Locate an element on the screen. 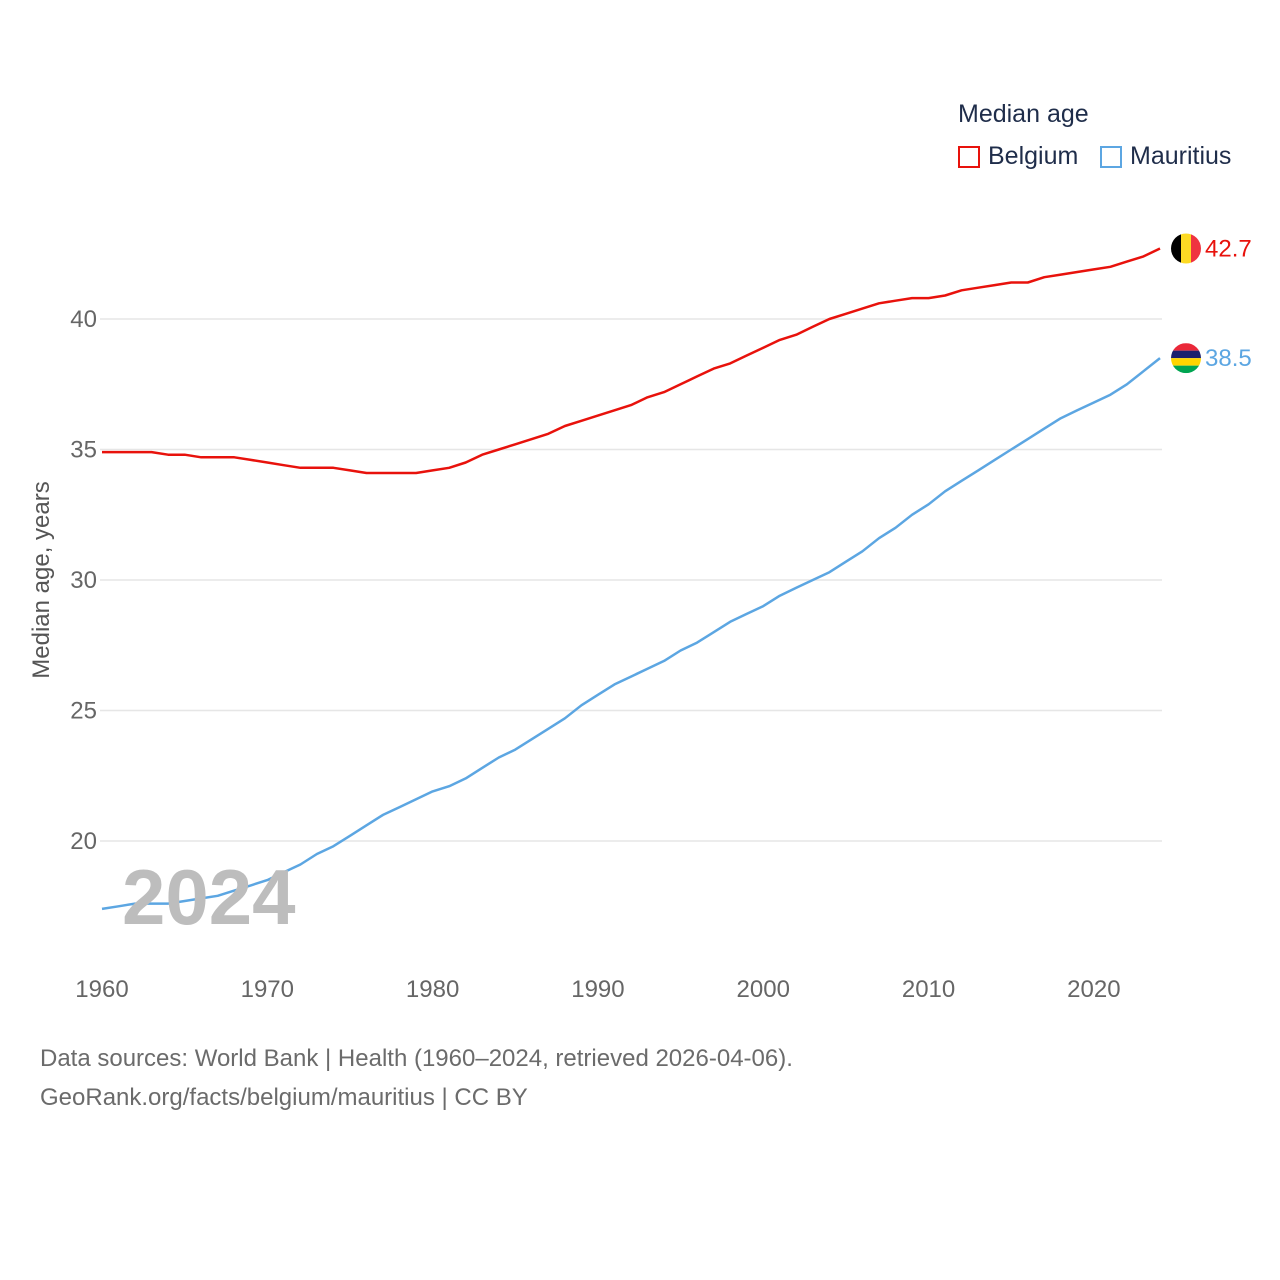 The height and width of the screenshot is (1280, 1280). y-axis-label: Median age, years is located at coordinates (41, 580).